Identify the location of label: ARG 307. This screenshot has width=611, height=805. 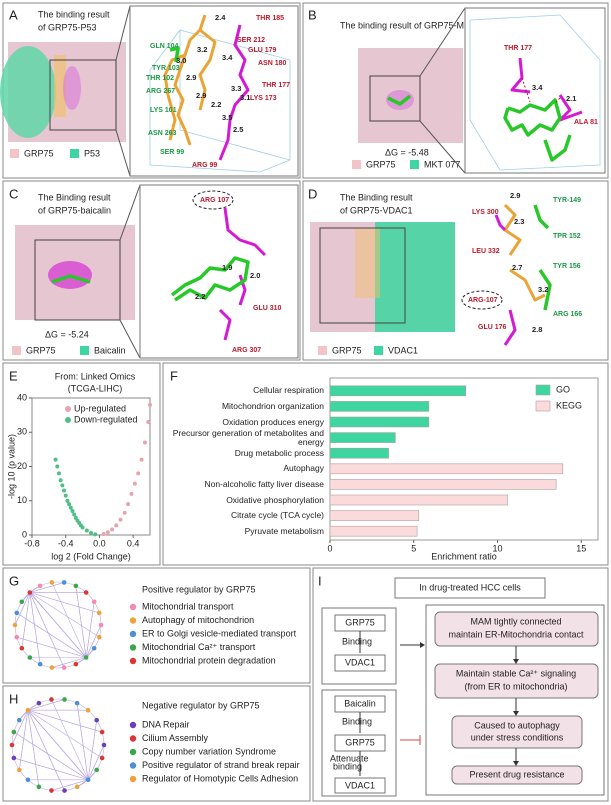
(246, 350).